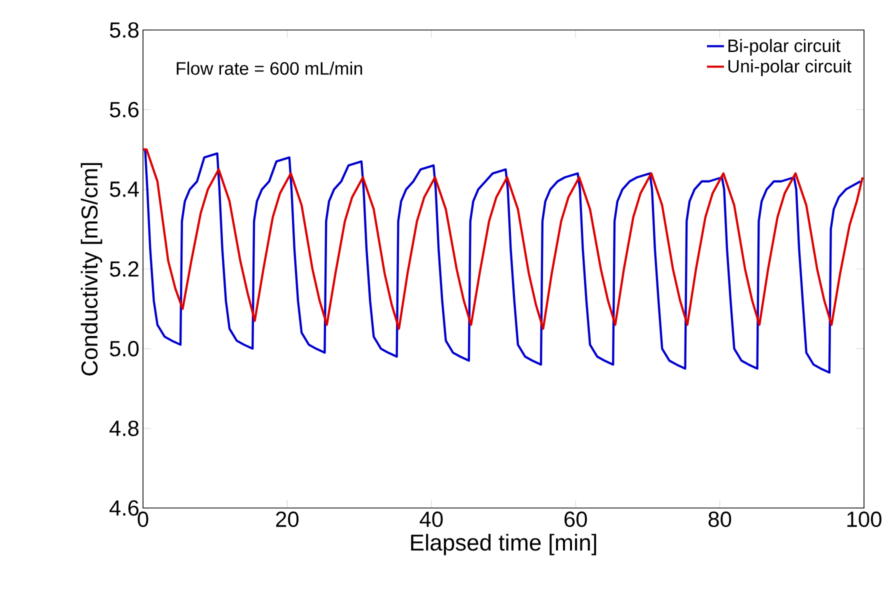 Image resolution: width=894 pixels, height=590 pixels. I want to click on y-tick-label: 5.0, so click(124, 348).